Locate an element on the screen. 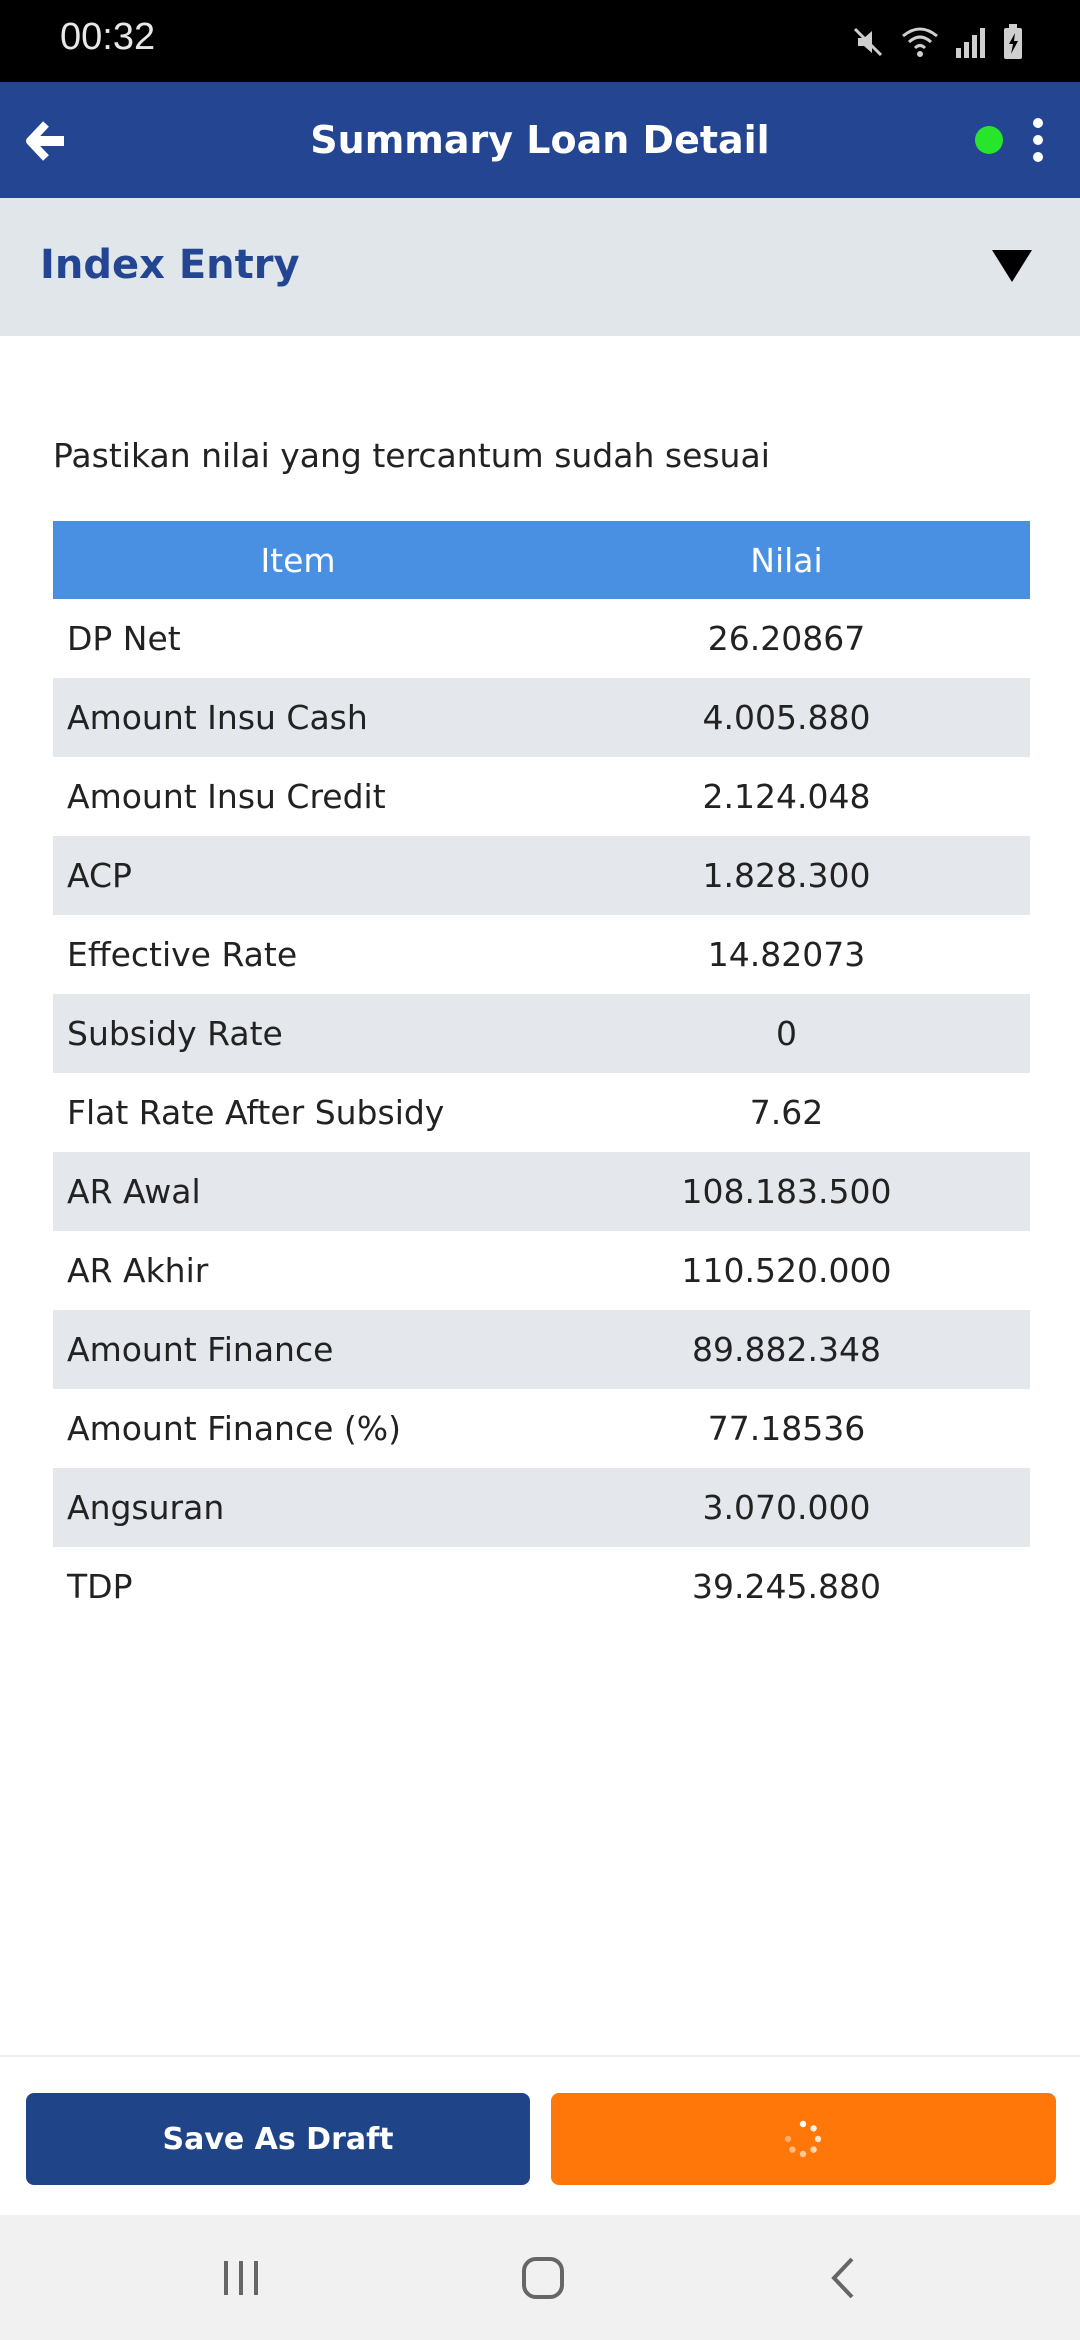 Image resolution: width=1080 pixels, height=2340 pixels. row-item: Flat Rate After Subsidy is located at coordinates (256, 1112).